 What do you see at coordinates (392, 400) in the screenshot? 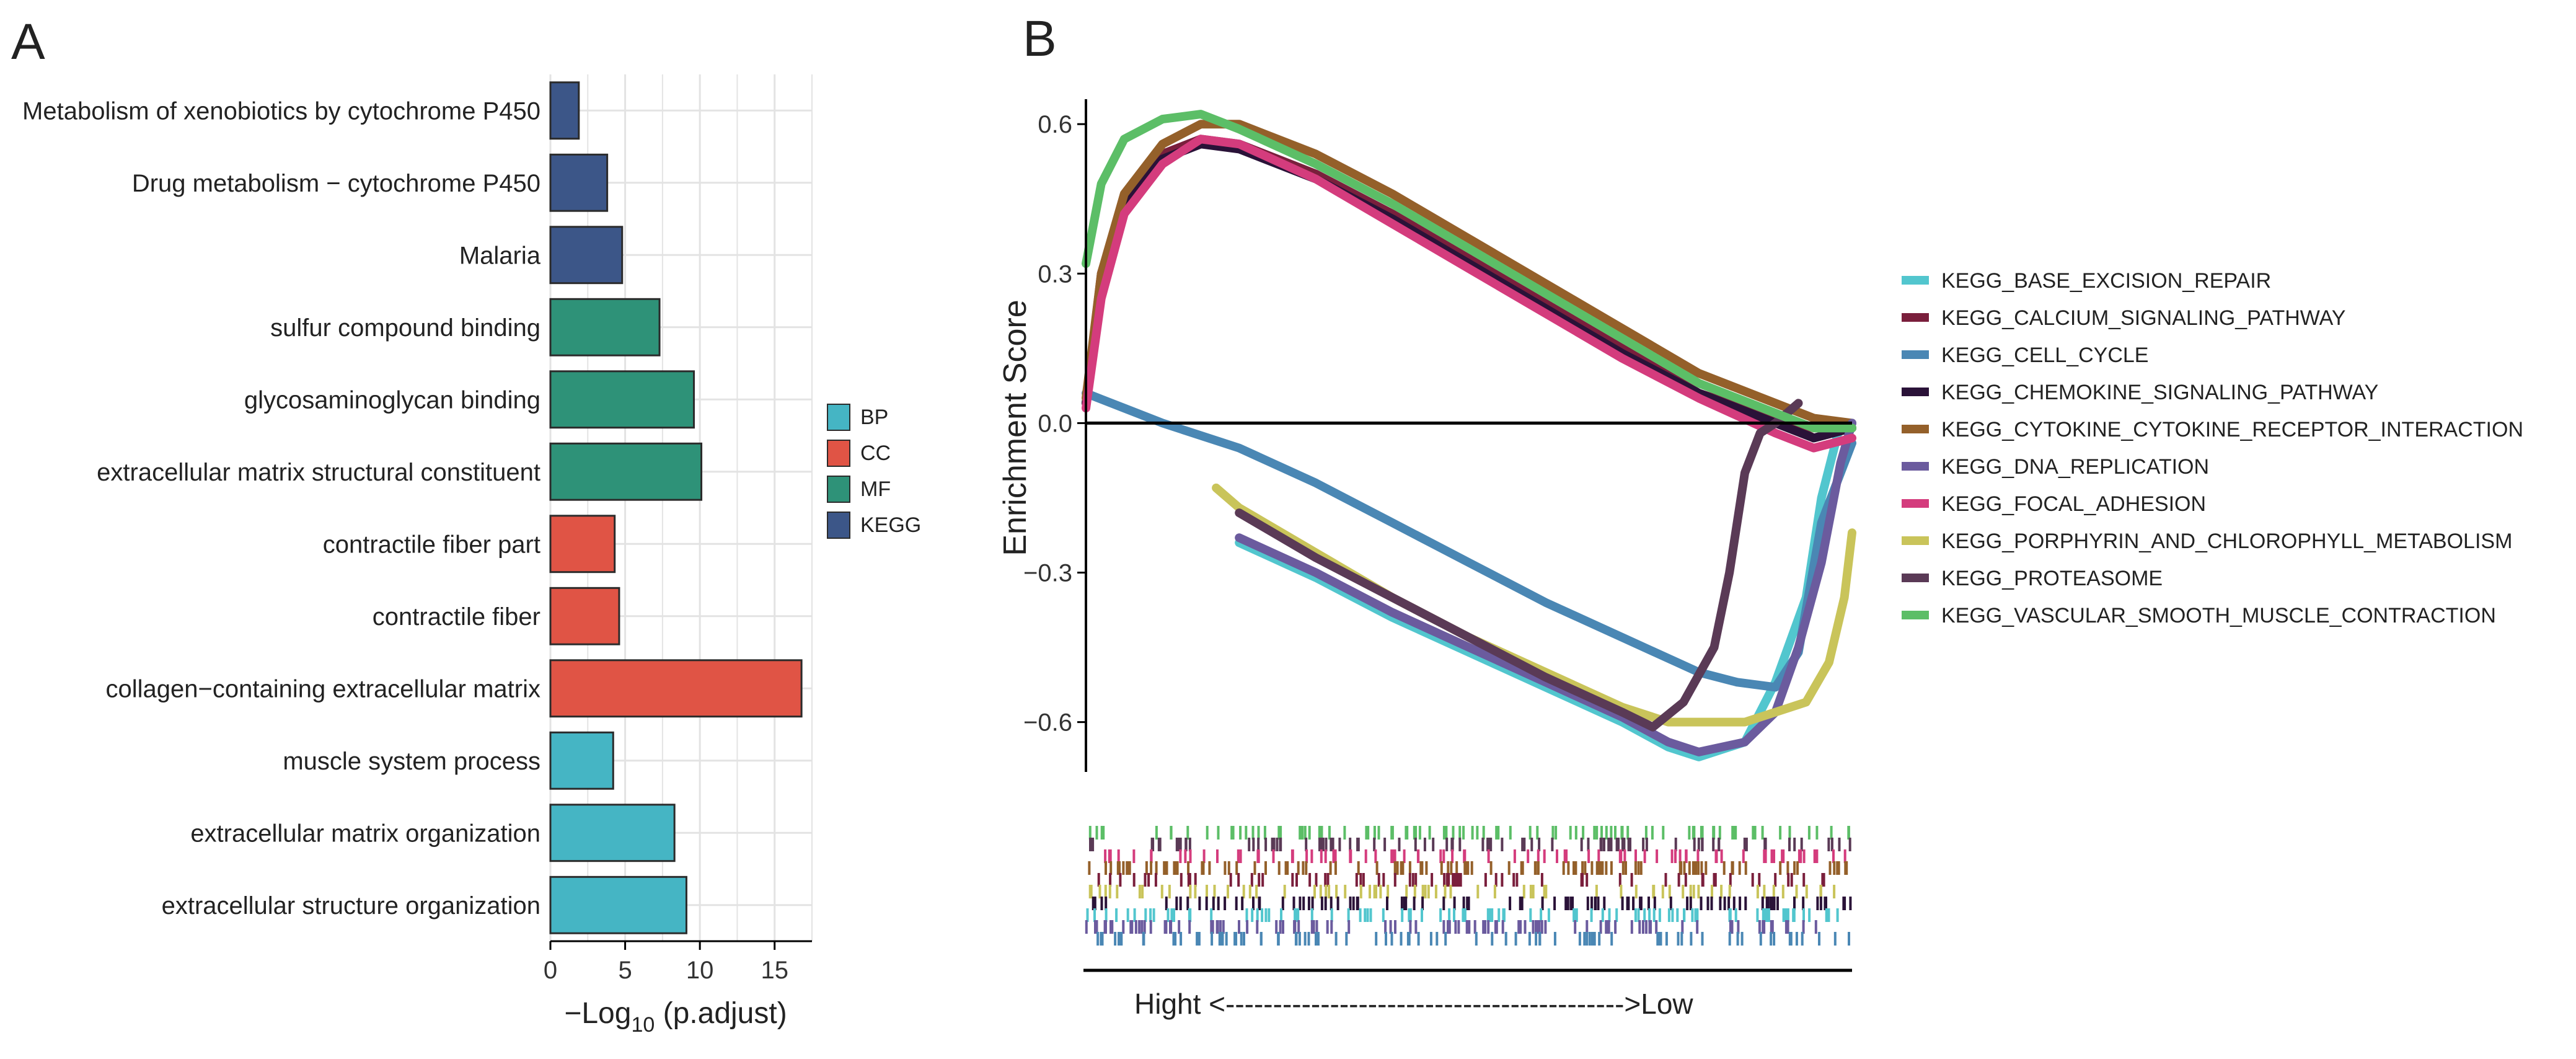
I see `bar-category-label: glycosaminoglycan binding` at bounding box center [392, 400].